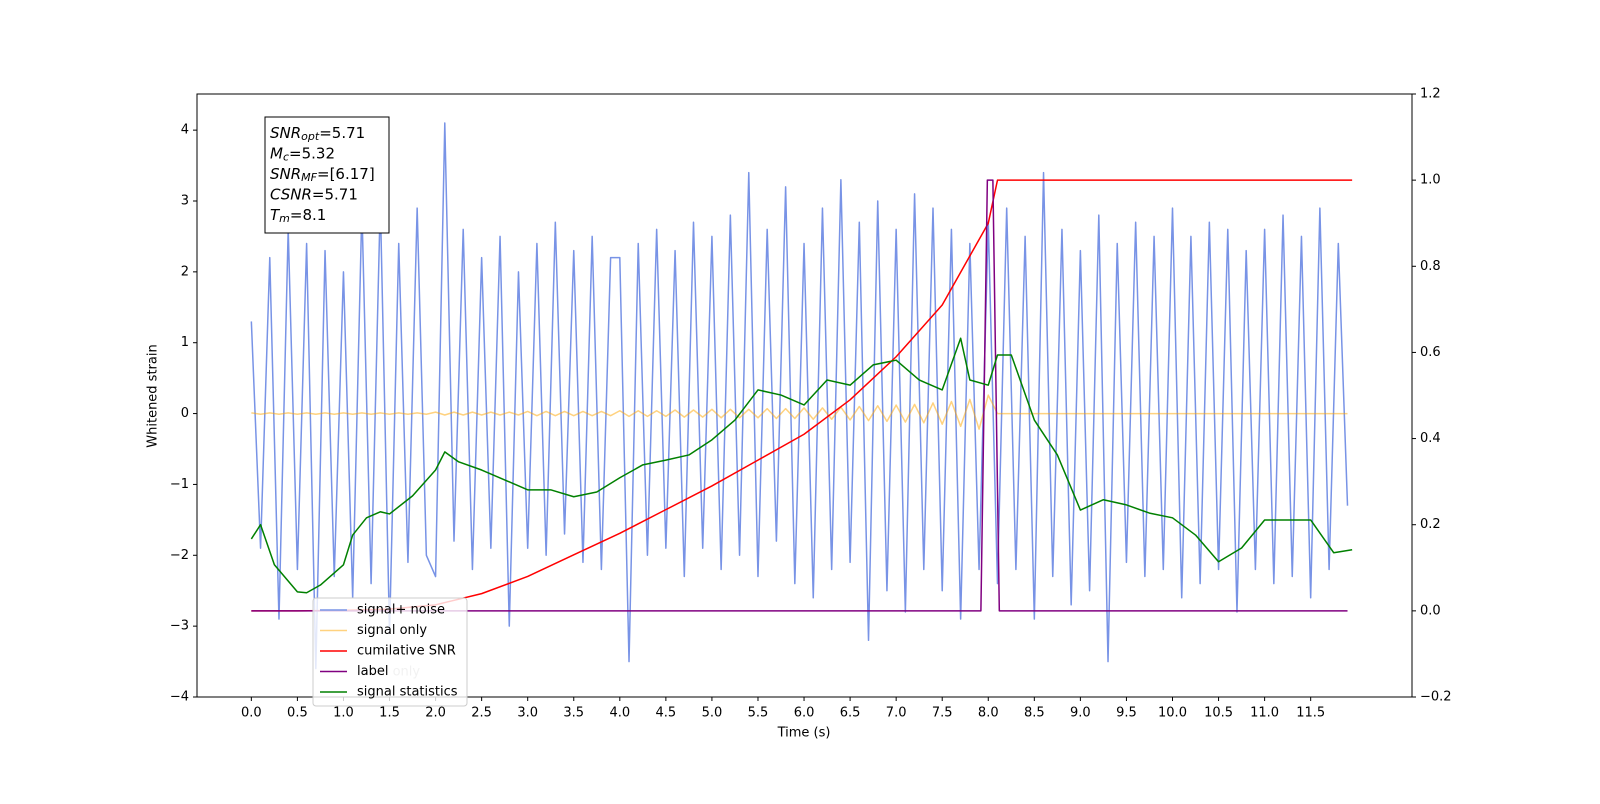 The width and height of the screenshot is (1600, 804). I want to click on y-tick-label: 3, so click(185, 200).